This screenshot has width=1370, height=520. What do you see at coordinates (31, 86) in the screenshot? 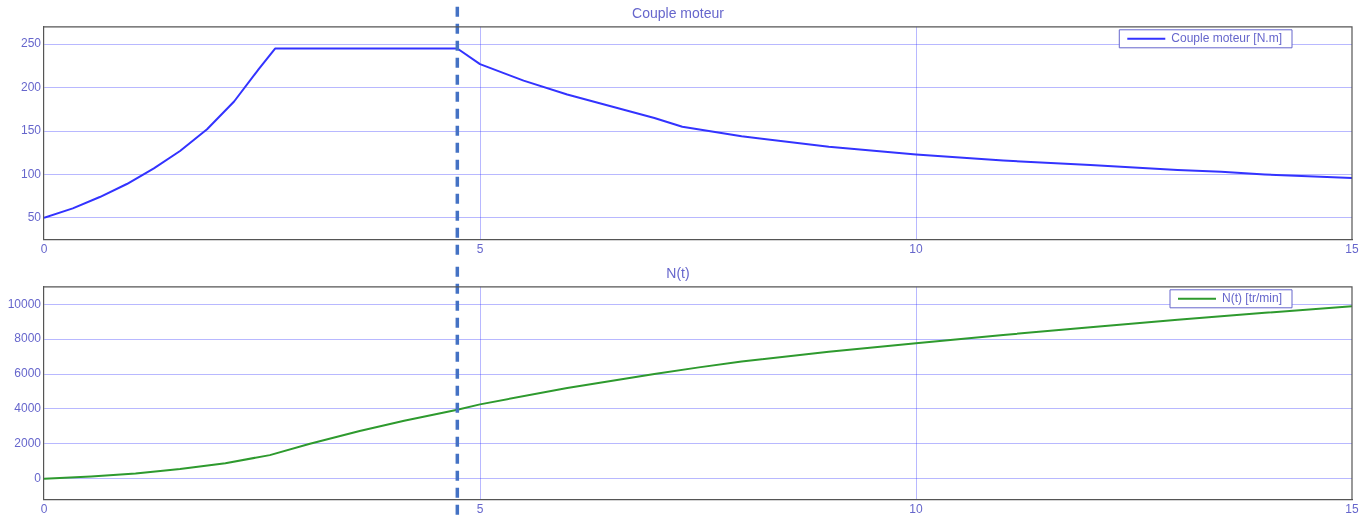
I see `y-tick-label: 200` at bounding box center [31, 86].